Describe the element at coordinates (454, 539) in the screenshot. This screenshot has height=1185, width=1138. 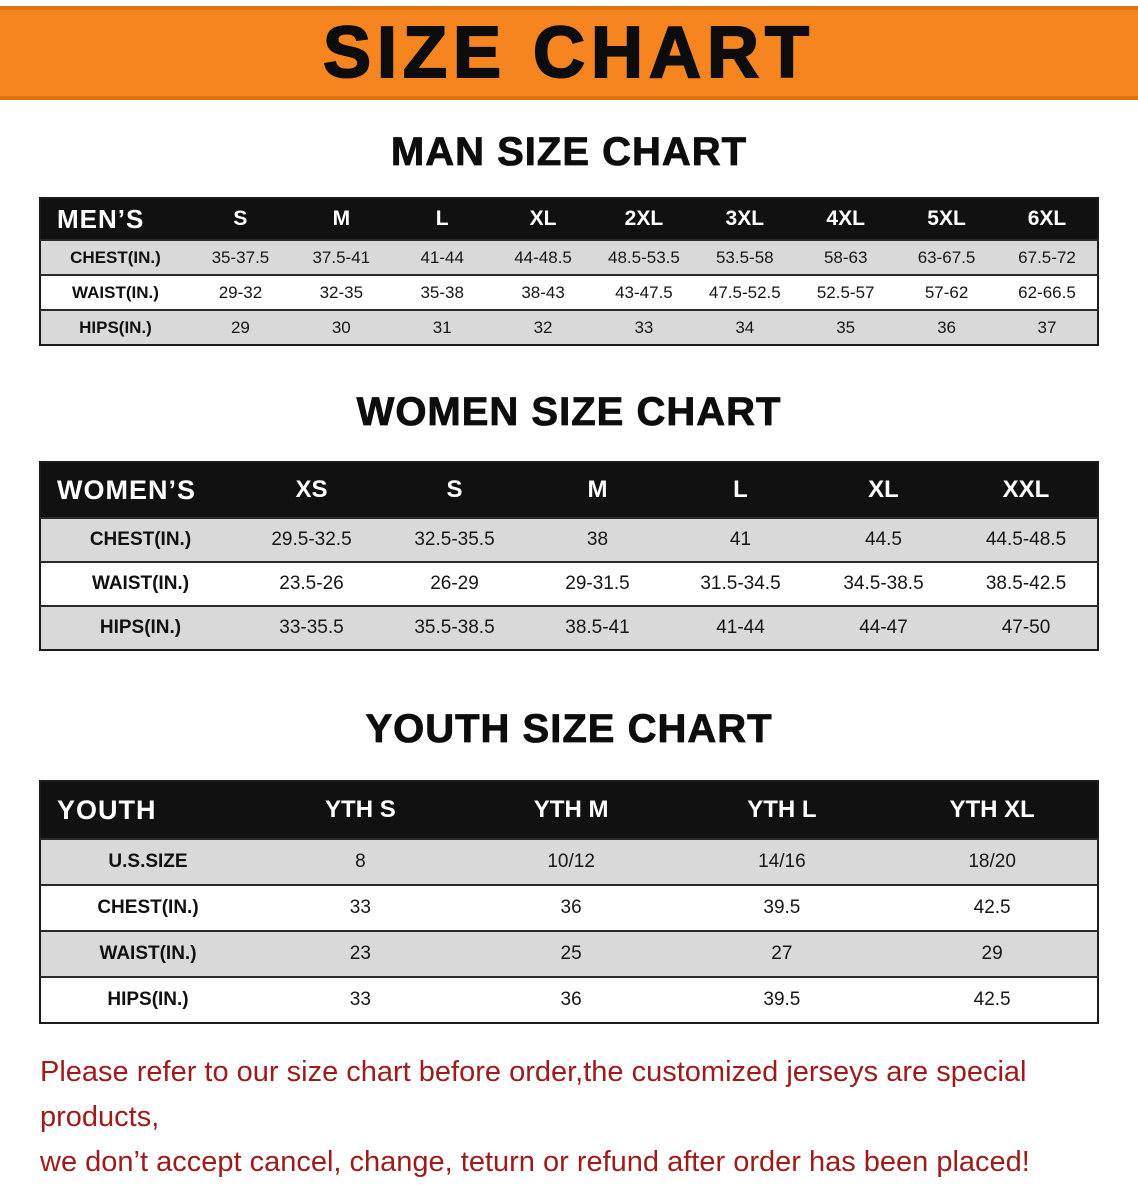
I see `size-value-cell: 32.5-35.5` at that location.